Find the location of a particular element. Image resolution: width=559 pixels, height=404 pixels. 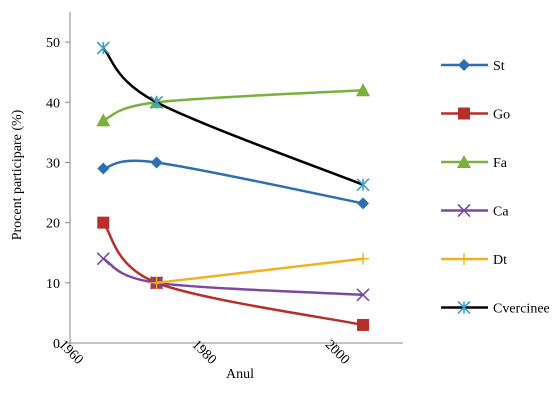

legend-marker-go is located at coordinates (464, 113).